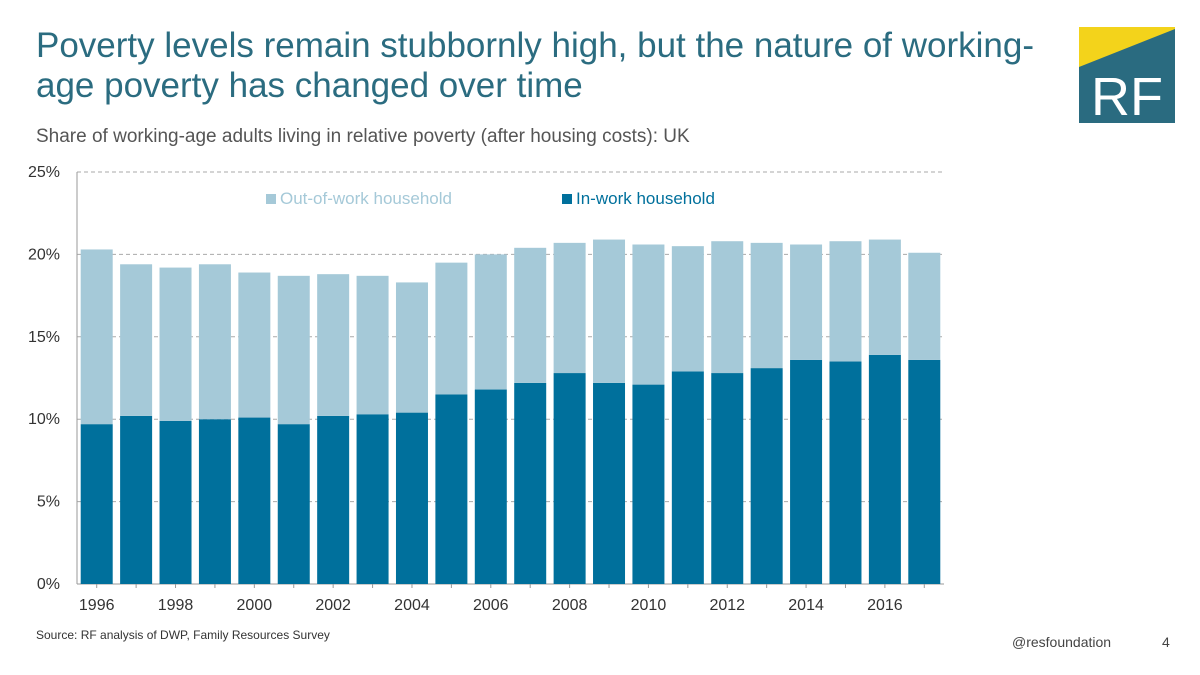  What do you see at coordinates (491, 605) in the screenshot?
I see `x-tick-label: 2006` at bounding box center [491, 605].